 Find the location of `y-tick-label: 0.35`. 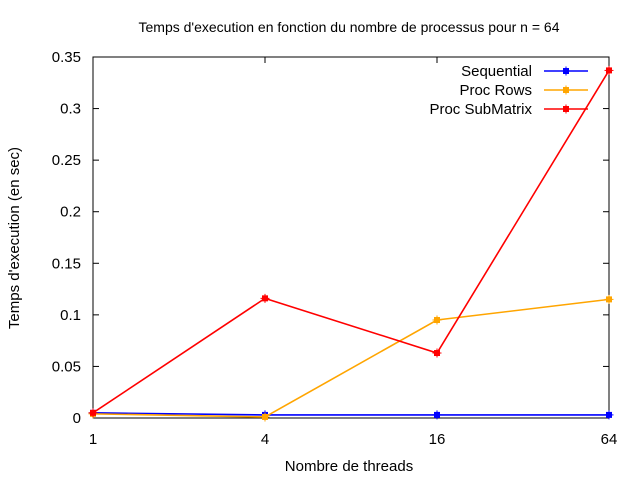

y-tick-label: 0.35 is located at coordinates (66, 57).